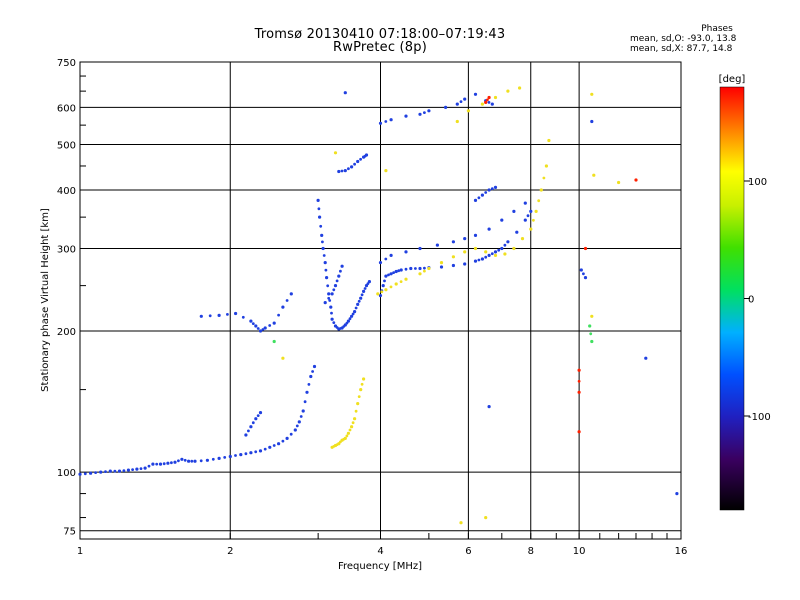 This screenshot has height=600, width=800. I want to click on x-tick-label: 8, so click(531, 551).